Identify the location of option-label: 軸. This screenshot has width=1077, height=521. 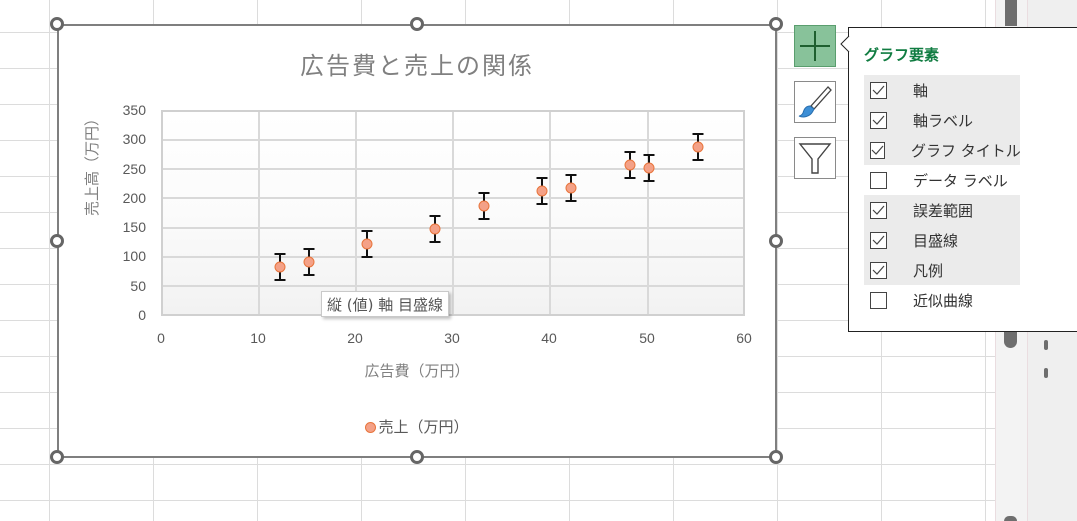
(921, 90).